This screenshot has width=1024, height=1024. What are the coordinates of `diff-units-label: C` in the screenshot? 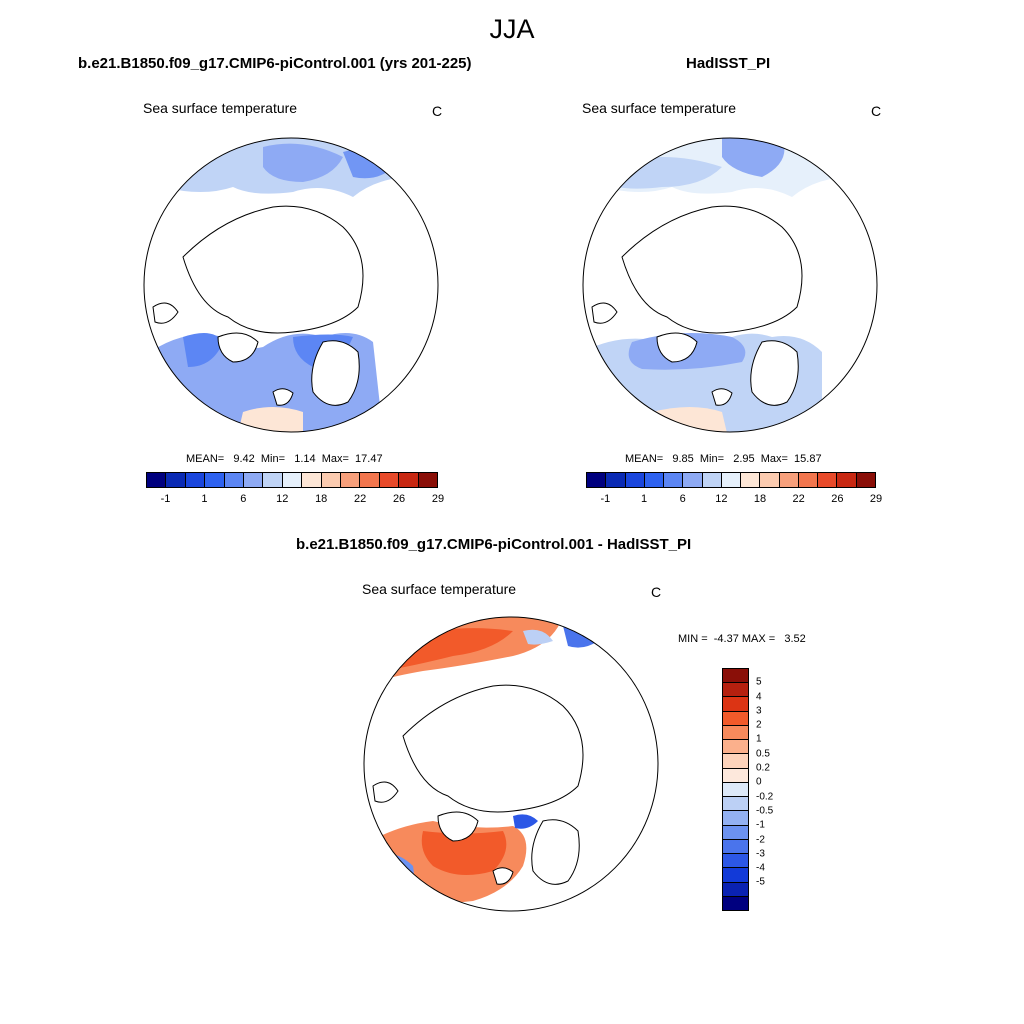 It's located at (656, 592).